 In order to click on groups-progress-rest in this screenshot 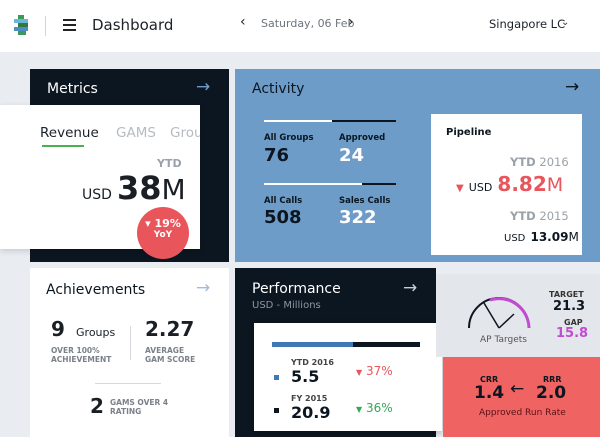, I will do `click(364, 121)`.